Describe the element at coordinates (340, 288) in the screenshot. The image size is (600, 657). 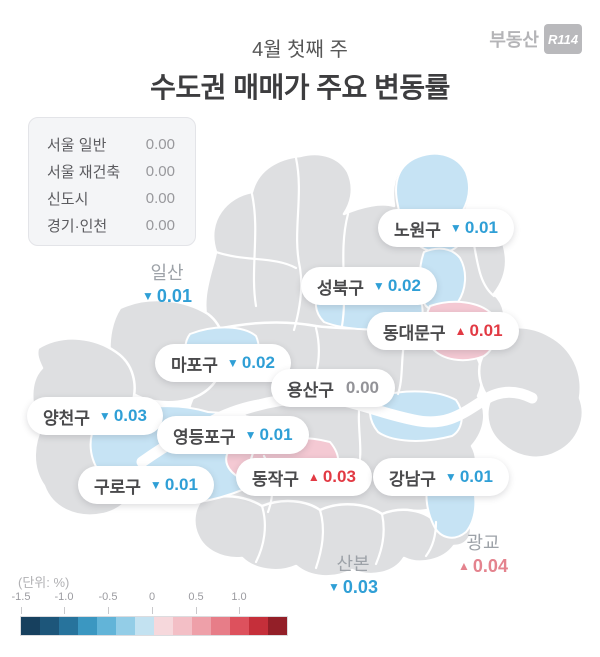
I see `district-name: 성북구` at that location.